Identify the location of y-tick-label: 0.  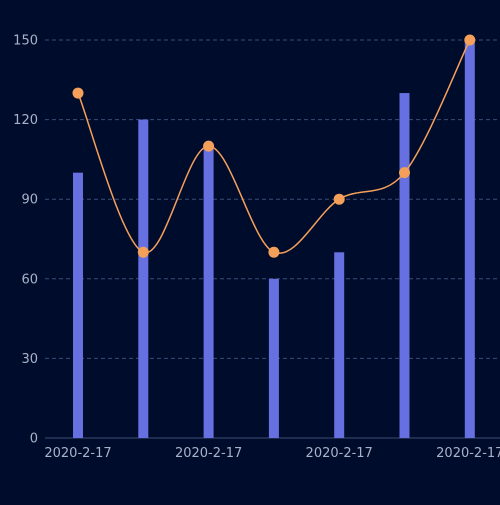
(34, 439).